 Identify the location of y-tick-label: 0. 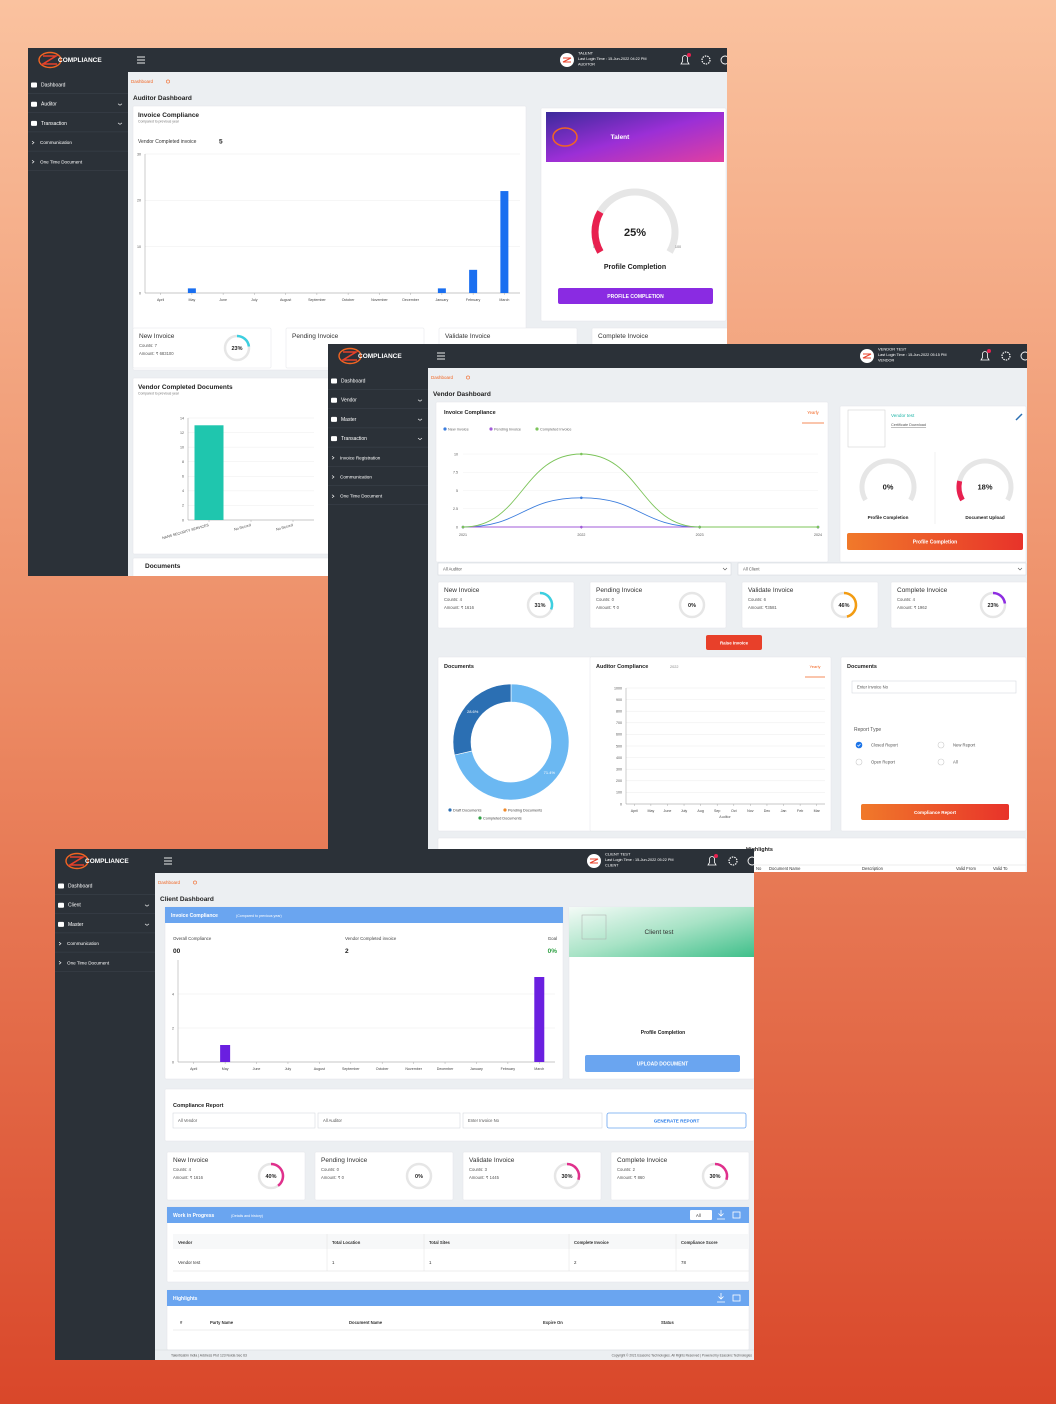
(183, 520).